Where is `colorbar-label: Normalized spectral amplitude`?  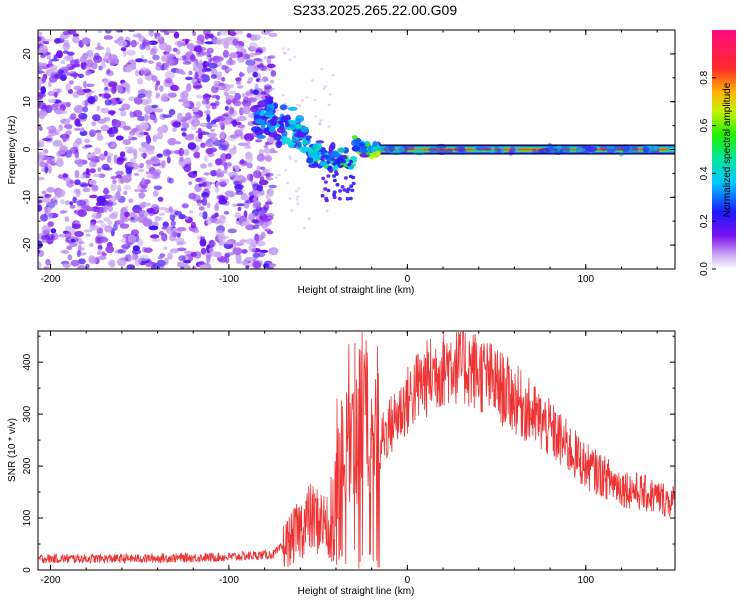
colorbar-label: Normalized spectral amplitude is located at coordinates (727, 149).